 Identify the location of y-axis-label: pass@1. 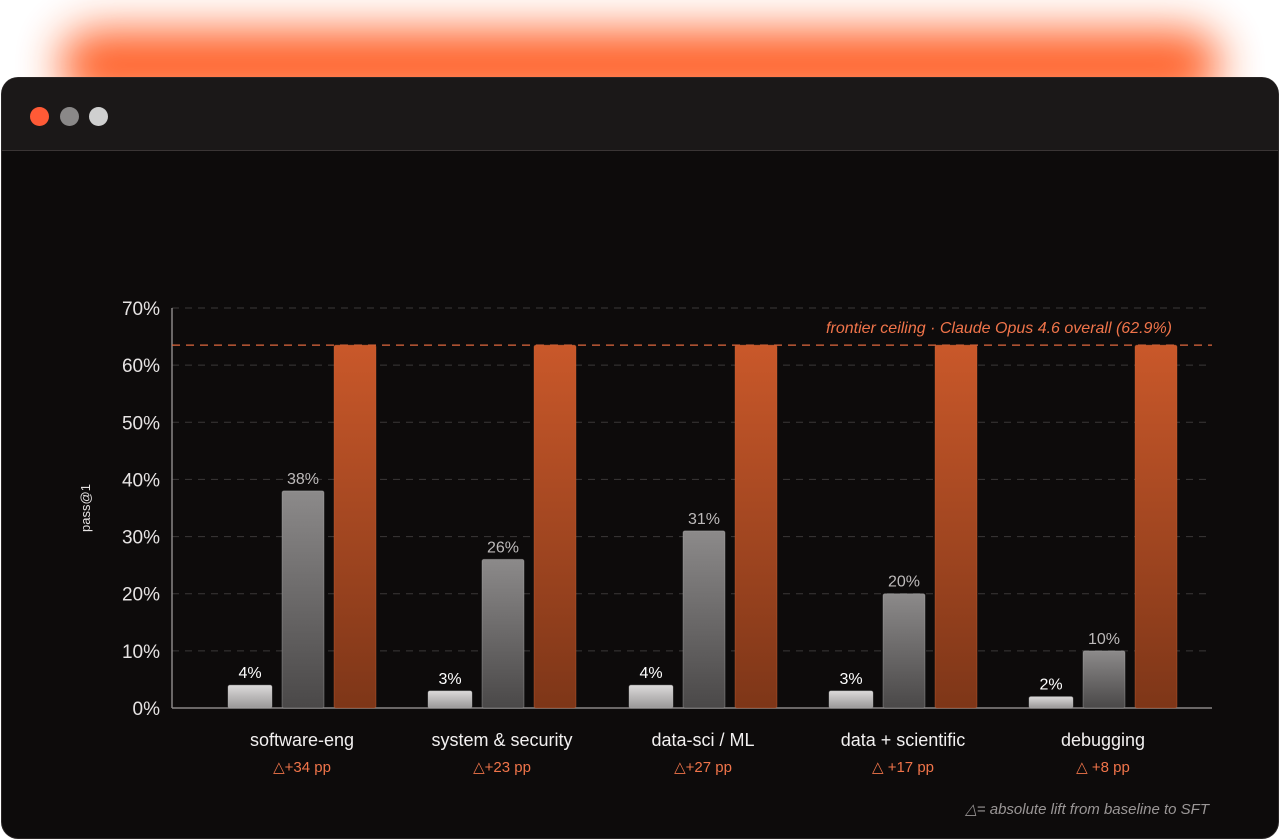
(85, 508).